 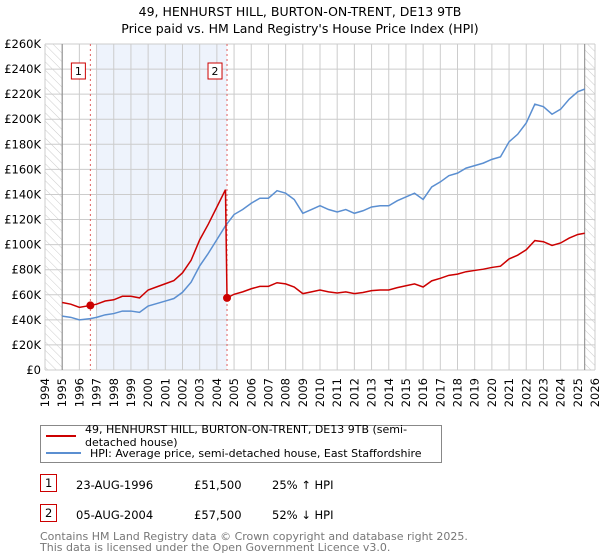 What do you see at coordinates (165, 392) in the screenshot?
I see `x-tick-label: 2001` at bounding box center [165, 392].